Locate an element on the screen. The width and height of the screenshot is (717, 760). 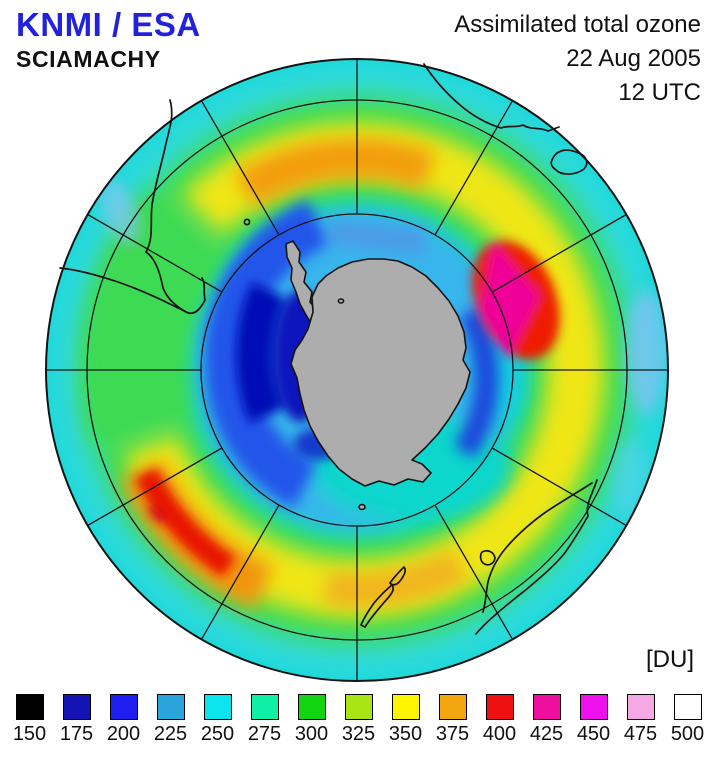
colorbar-entry: 300 is located at coordinates (311, 720).